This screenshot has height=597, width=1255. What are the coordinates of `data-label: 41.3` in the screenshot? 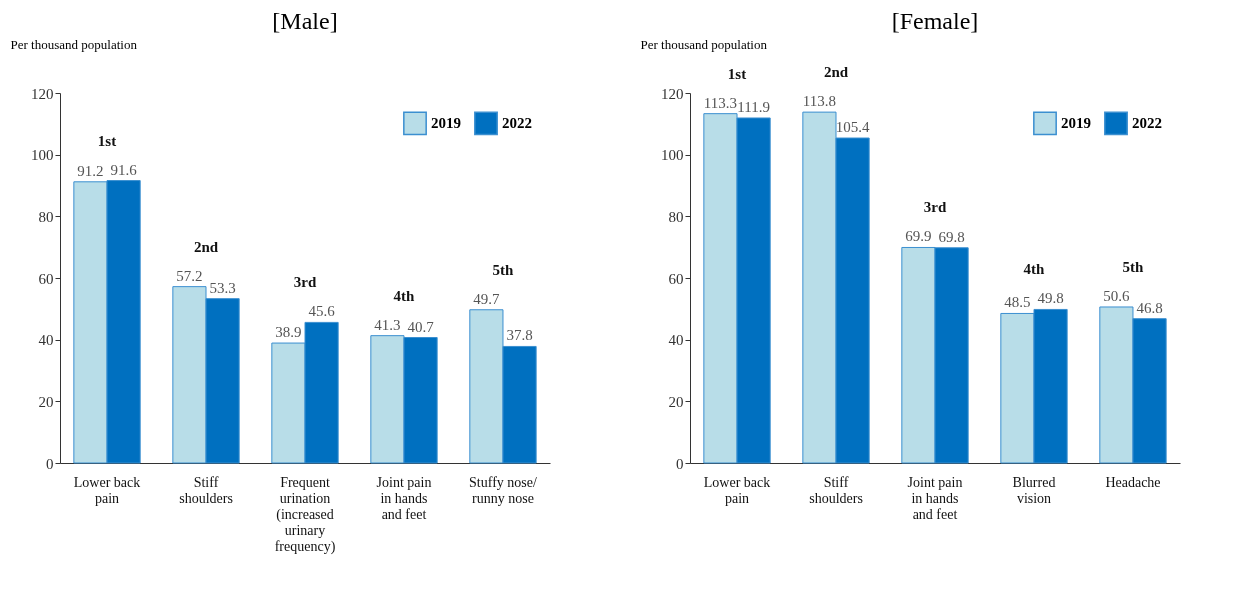 It's located at (387, 324).